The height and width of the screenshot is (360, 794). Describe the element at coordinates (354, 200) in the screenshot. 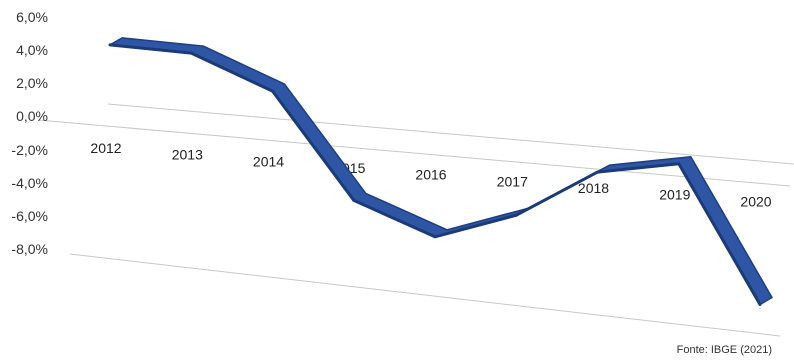

I see `data-point-2015` at that location.